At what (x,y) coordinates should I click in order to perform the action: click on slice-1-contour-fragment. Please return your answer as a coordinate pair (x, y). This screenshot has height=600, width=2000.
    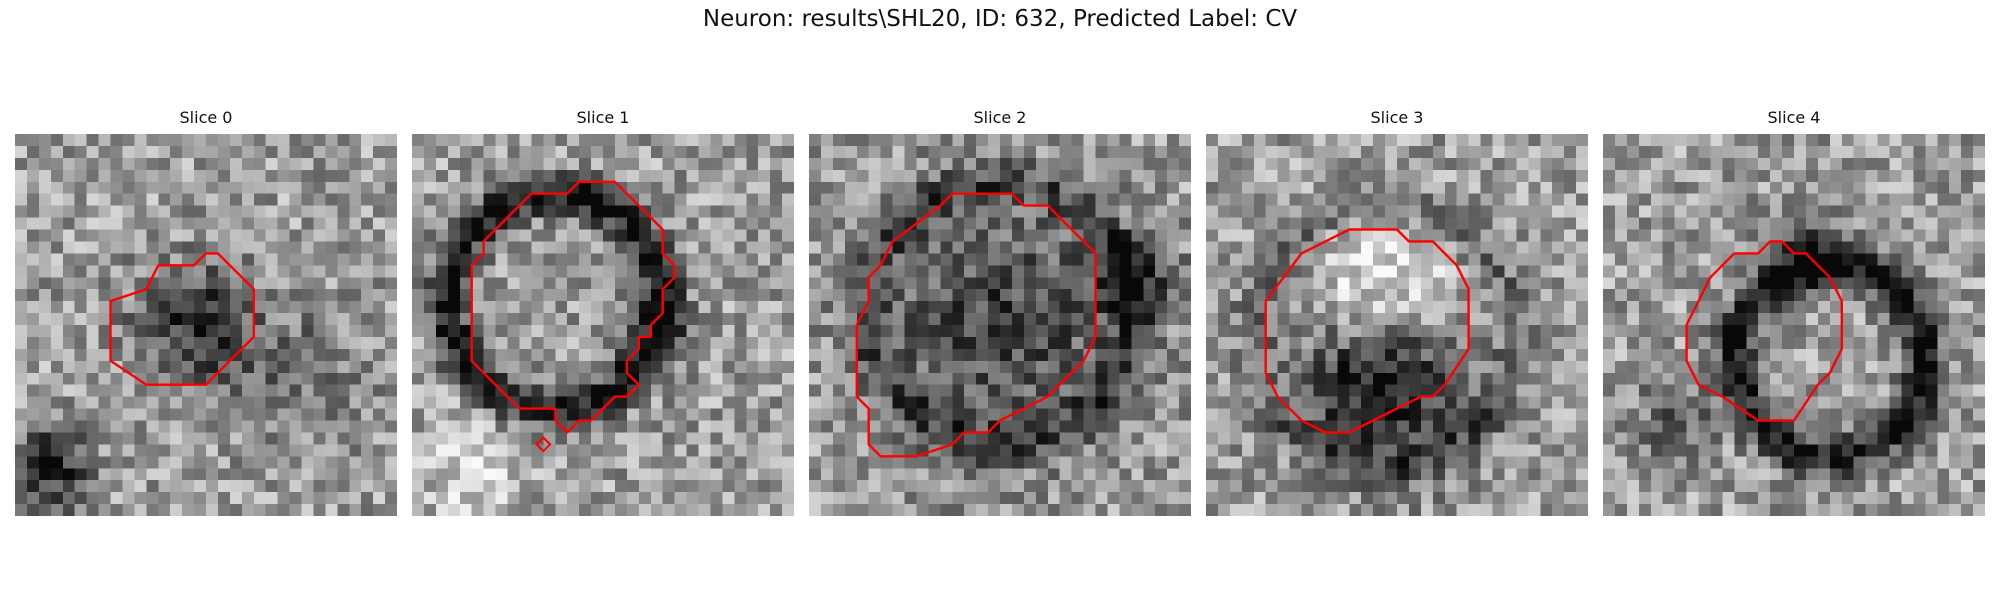
    Looking at the image, I should click on (543, 444).